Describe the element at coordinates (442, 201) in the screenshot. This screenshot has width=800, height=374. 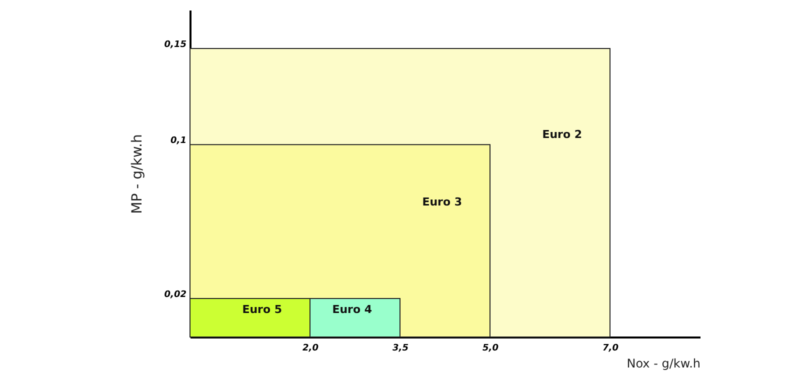
I see `series-label: Euro 3` at that location.